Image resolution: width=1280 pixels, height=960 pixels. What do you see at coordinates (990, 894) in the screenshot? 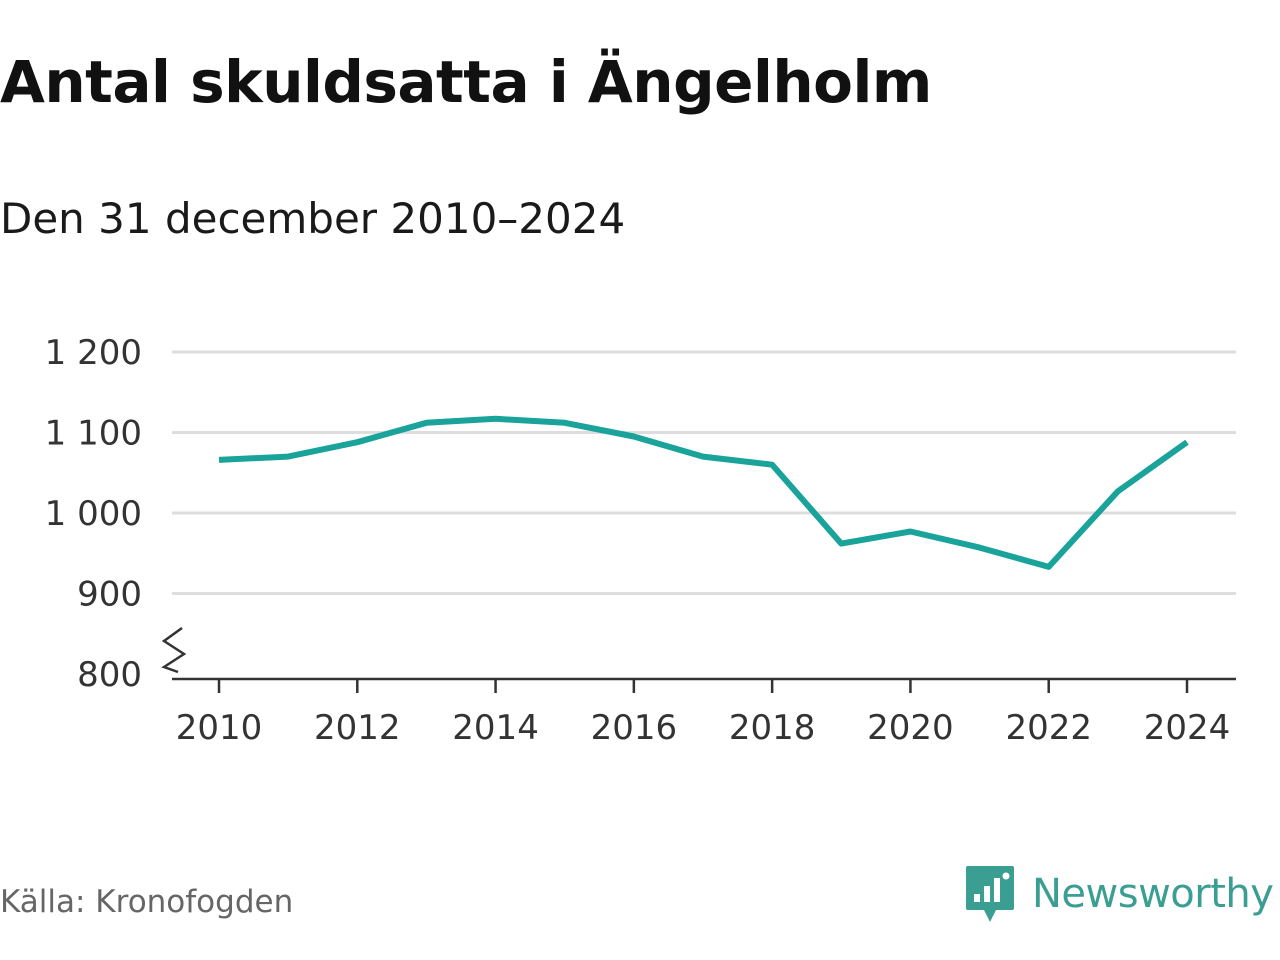
I see `newsworthy-logo-icon` at bounding box center [990, 894].